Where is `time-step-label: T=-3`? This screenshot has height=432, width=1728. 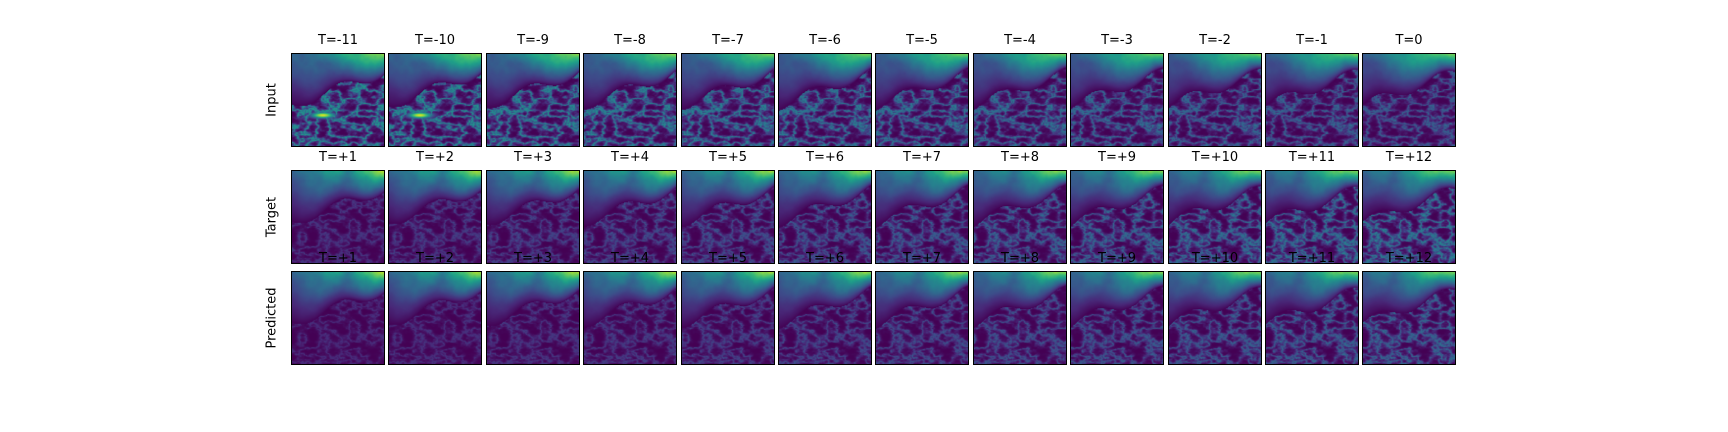
time-step-label: T=-3 is located at coordinates (1117, 40).